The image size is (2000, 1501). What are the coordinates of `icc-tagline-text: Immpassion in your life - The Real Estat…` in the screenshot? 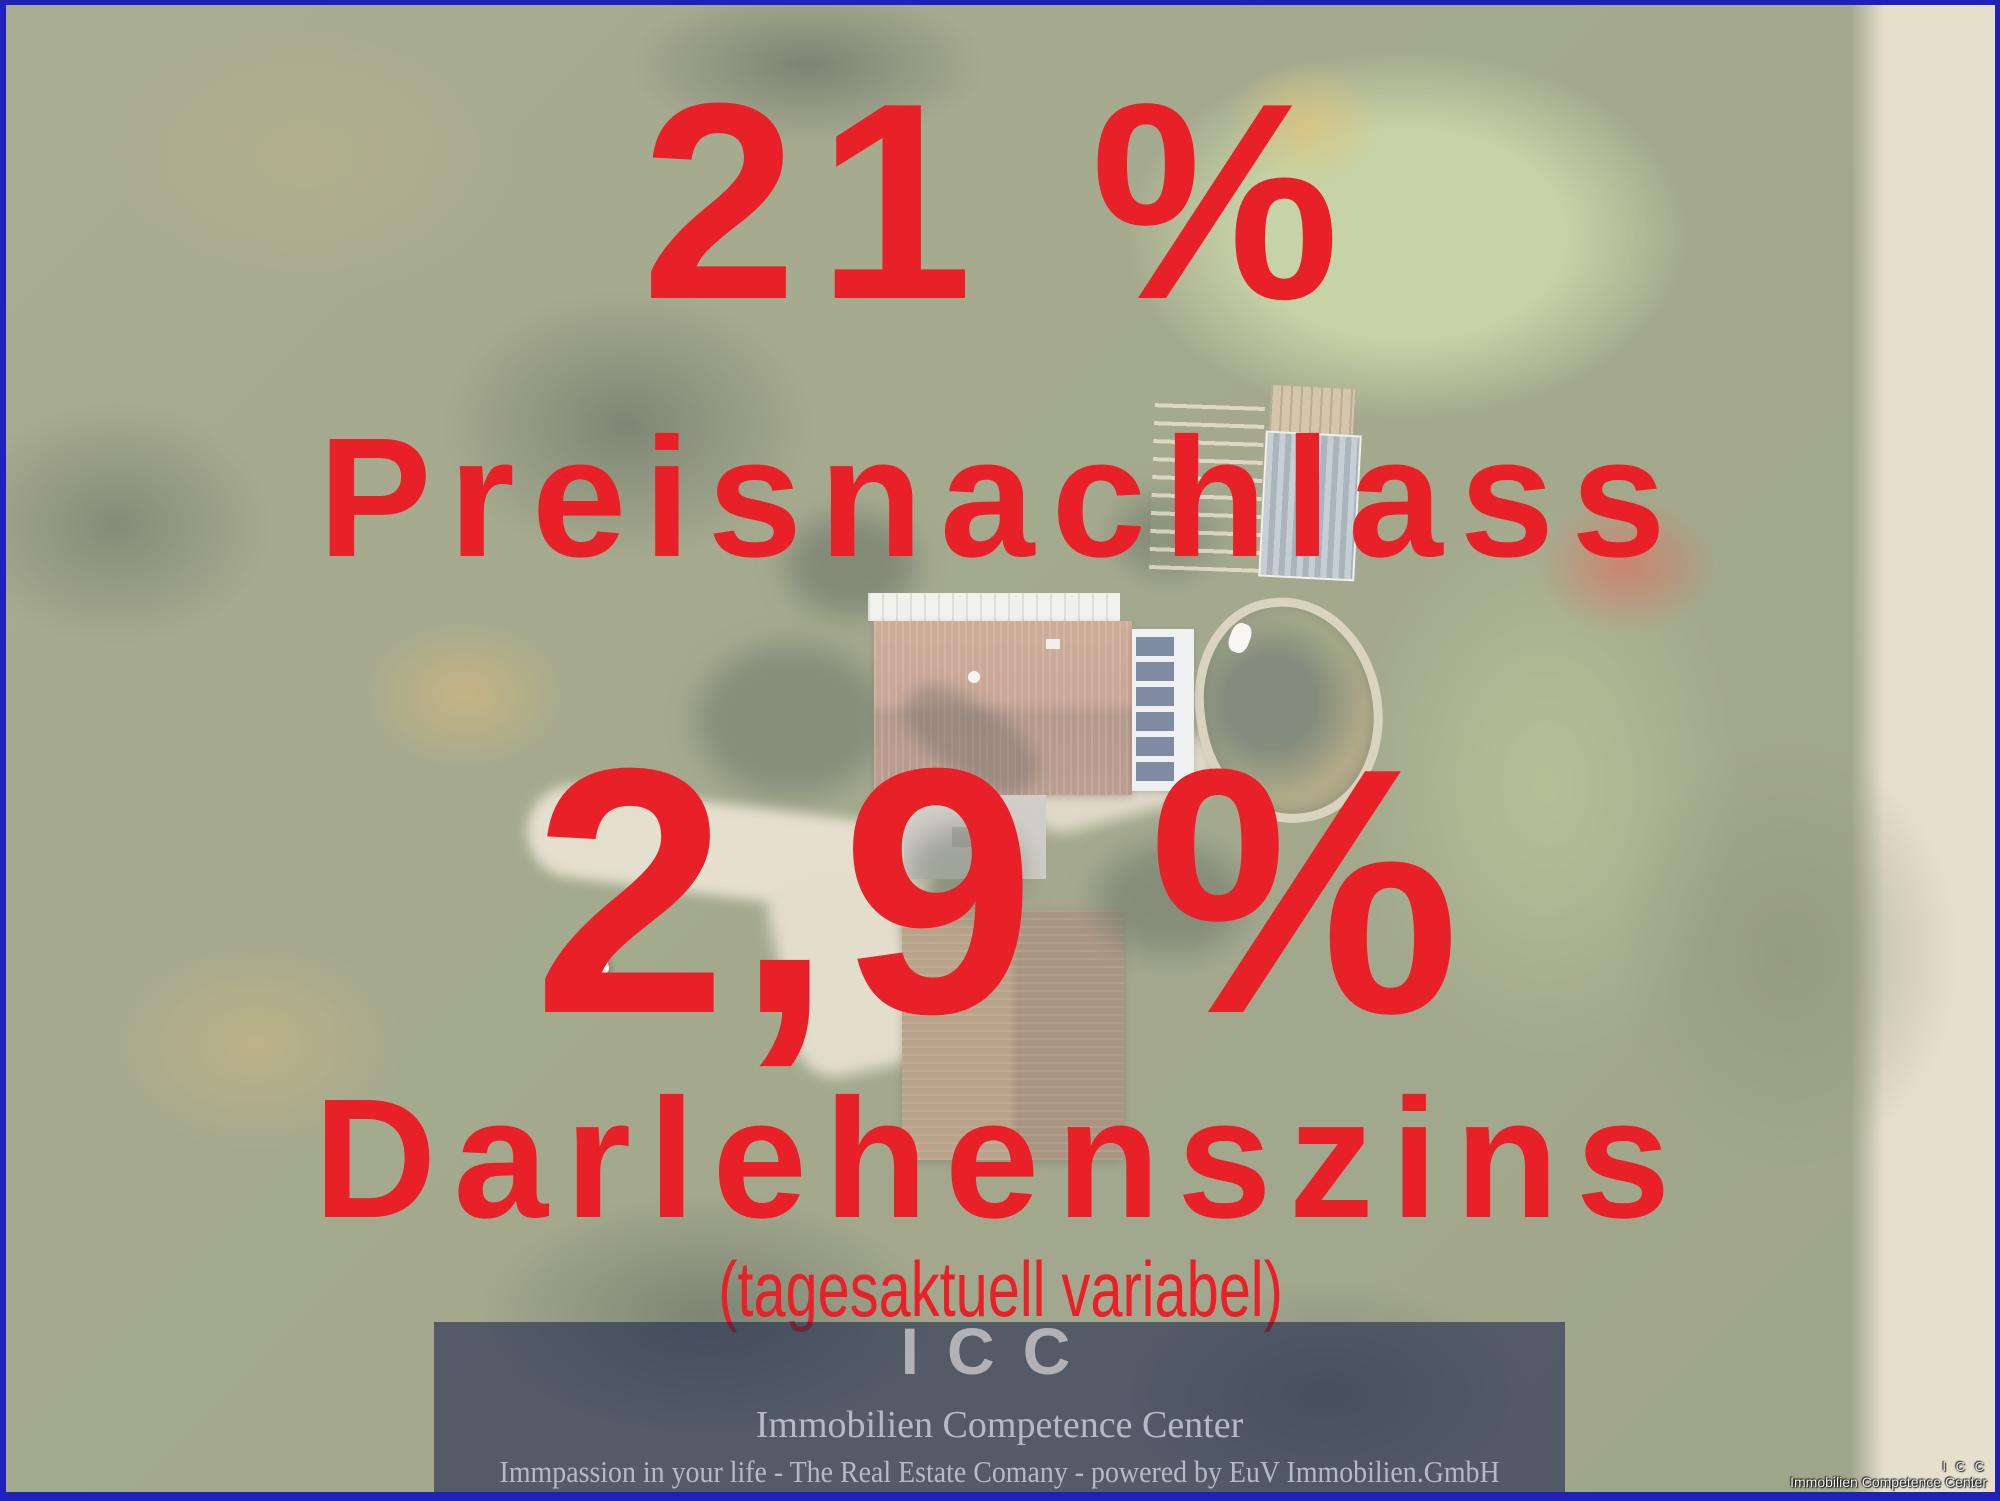 It's located at (999, 1471).